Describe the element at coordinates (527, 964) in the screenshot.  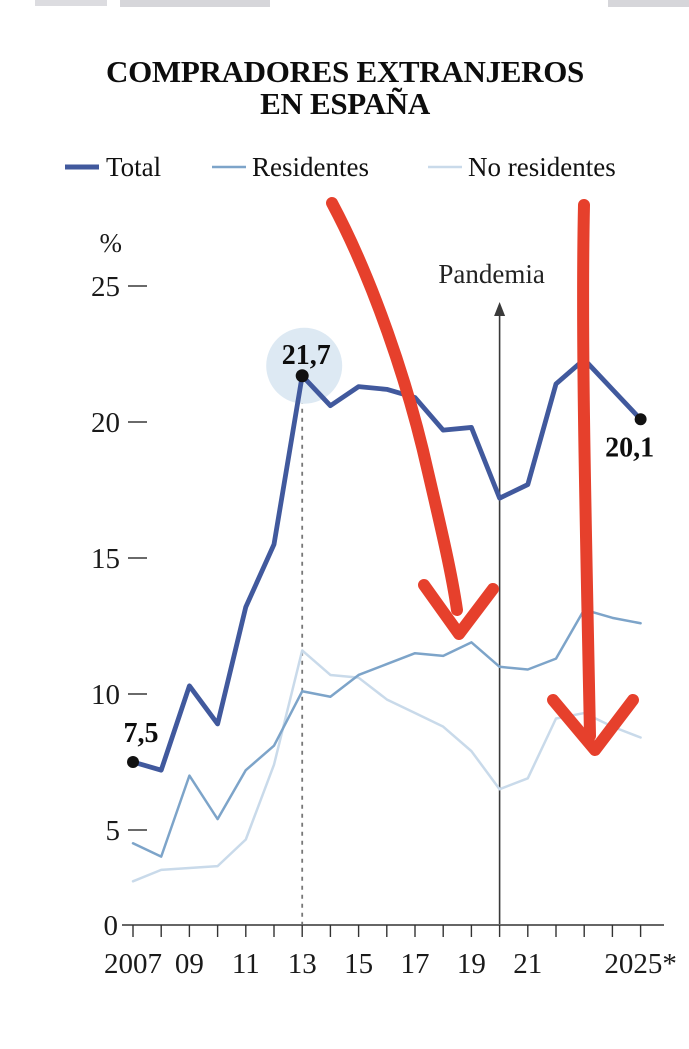
I see `x-tick-label-2021: 21` at that location.